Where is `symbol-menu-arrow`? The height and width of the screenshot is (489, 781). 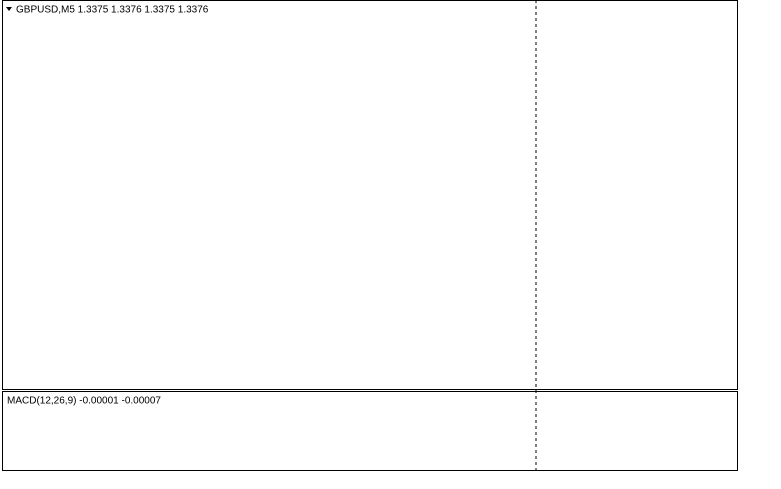
symbol-menu-arrow is located at coordinates (9, 9).